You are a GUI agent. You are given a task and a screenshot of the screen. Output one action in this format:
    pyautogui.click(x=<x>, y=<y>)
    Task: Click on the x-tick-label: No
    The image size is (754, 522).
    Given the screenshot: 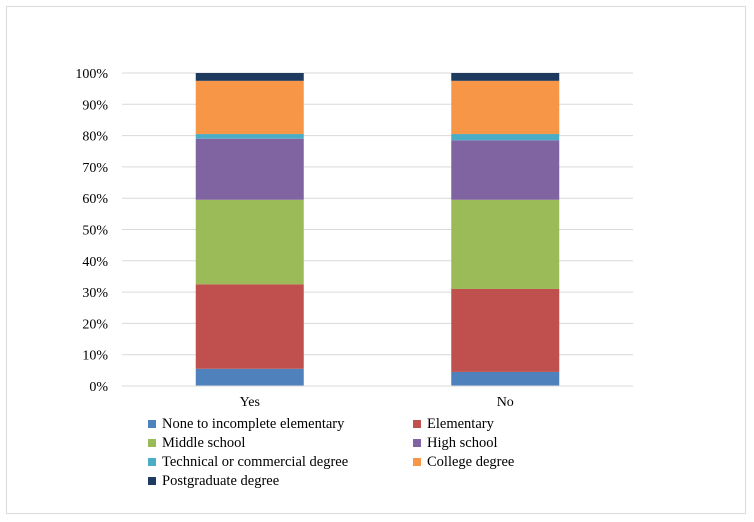 What is the action you would take?
    pyautogui.click(x=505, y=402)
    